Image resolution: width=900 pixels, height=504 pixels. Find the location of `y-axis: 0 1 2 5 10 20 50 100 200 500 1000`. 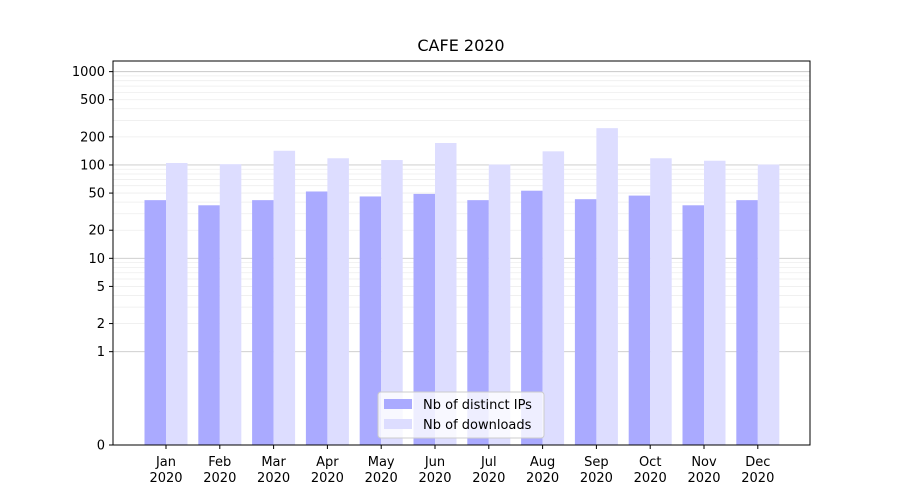

y-axis: 0 1 2 5 10 20 50 100 200 500 1000 is located at coordinates (92, 259).